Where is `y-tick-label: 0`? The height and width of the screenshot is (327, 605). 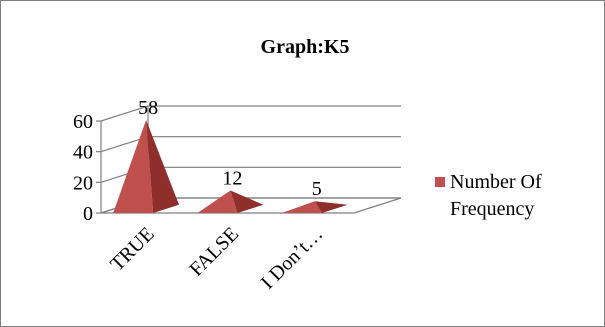 y-tick-label: 0 is located at coordinates (88, 214).